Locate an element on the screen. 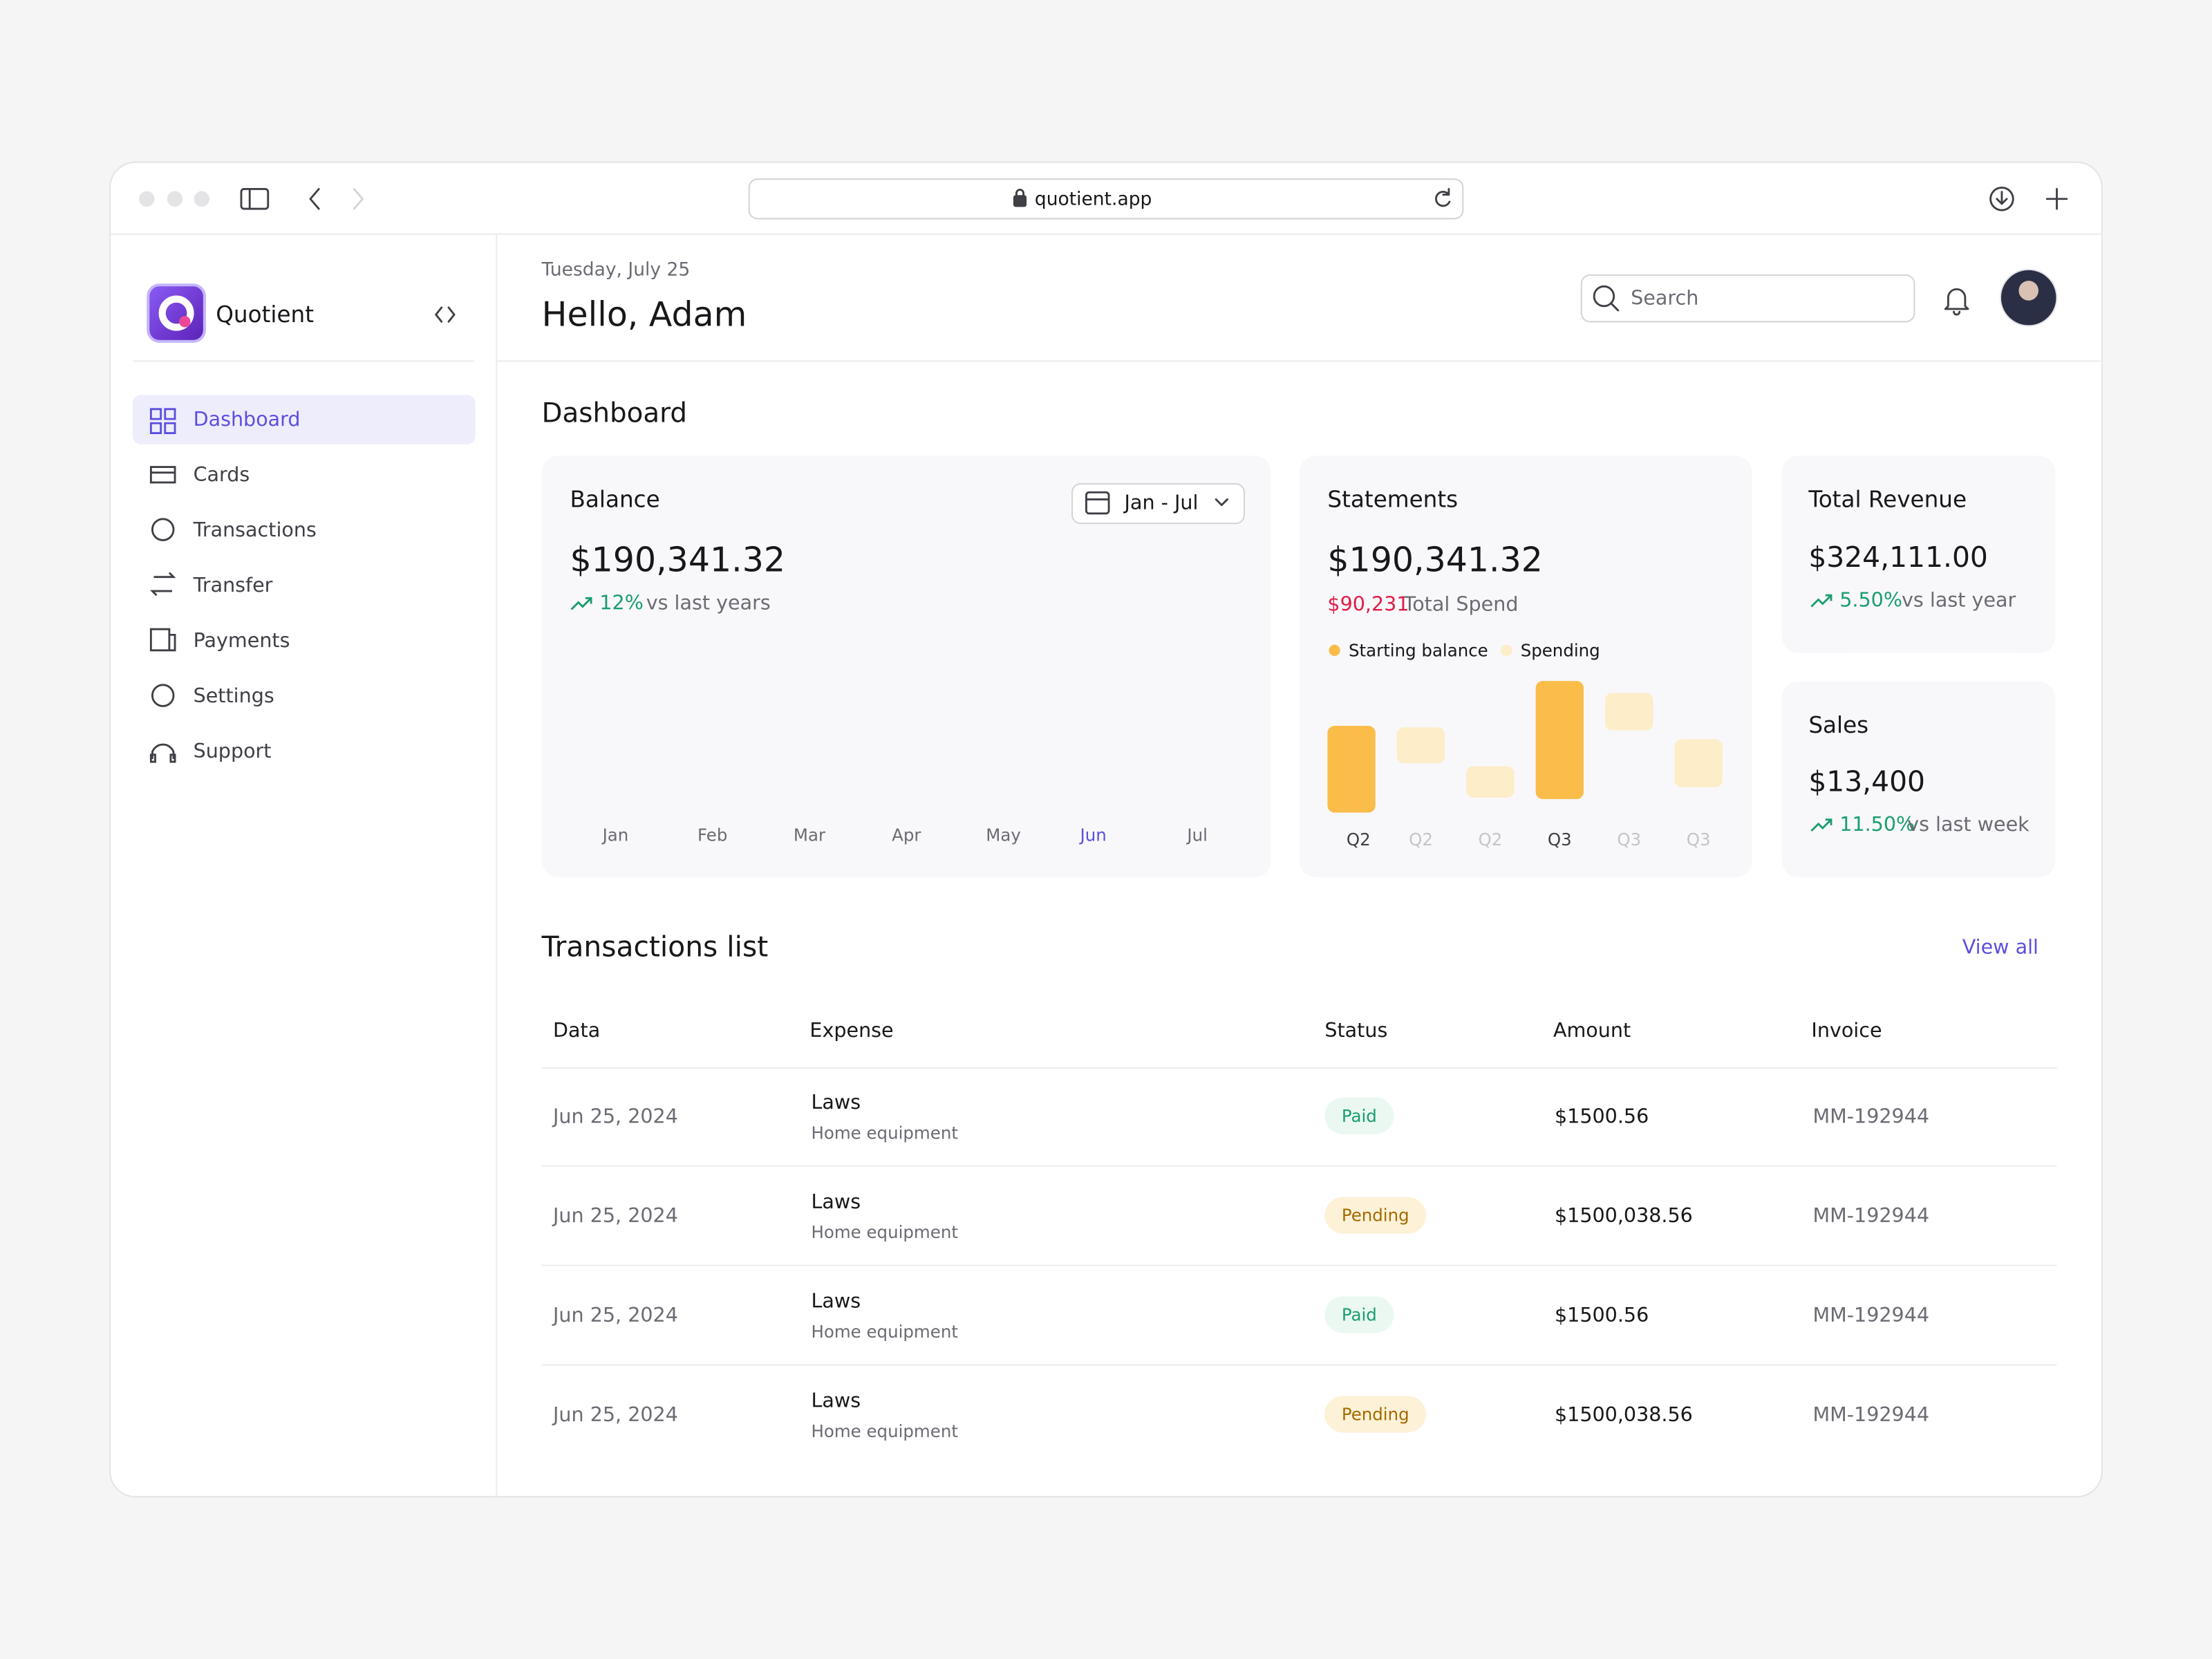 The image size is (2212, 1659). nav-item: Transactions is located at coordinates (255, 529).